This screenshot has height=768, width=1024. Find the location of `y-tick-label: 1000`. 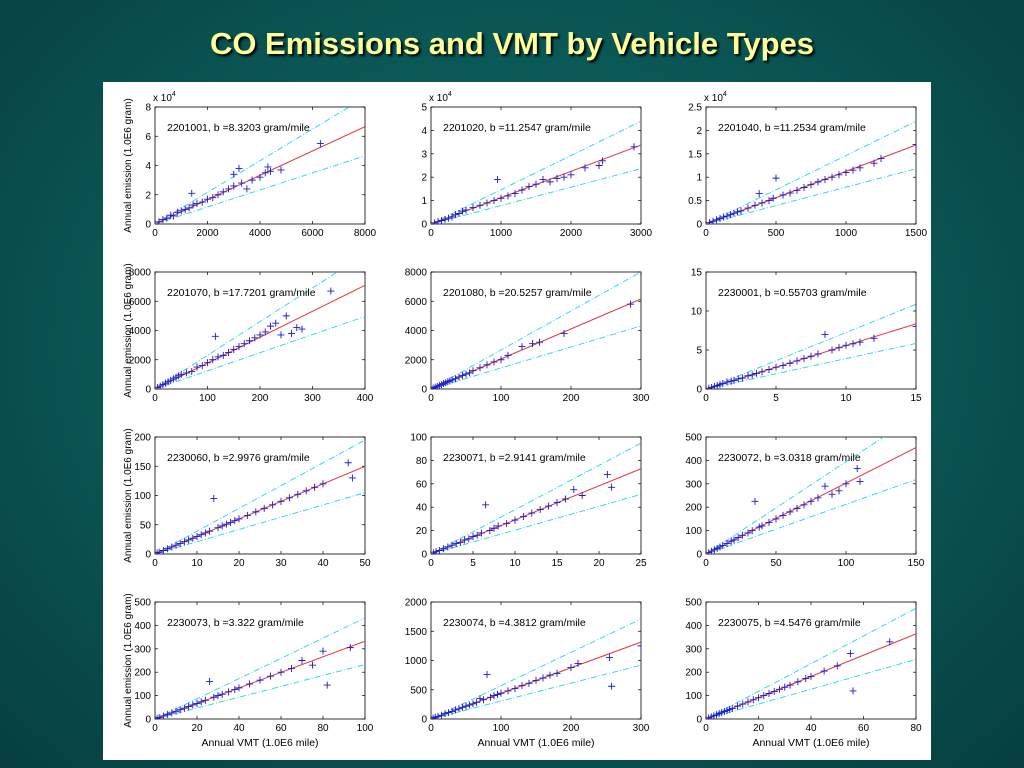

y-tick-label: 1000 is located at coordinates (416, 661).